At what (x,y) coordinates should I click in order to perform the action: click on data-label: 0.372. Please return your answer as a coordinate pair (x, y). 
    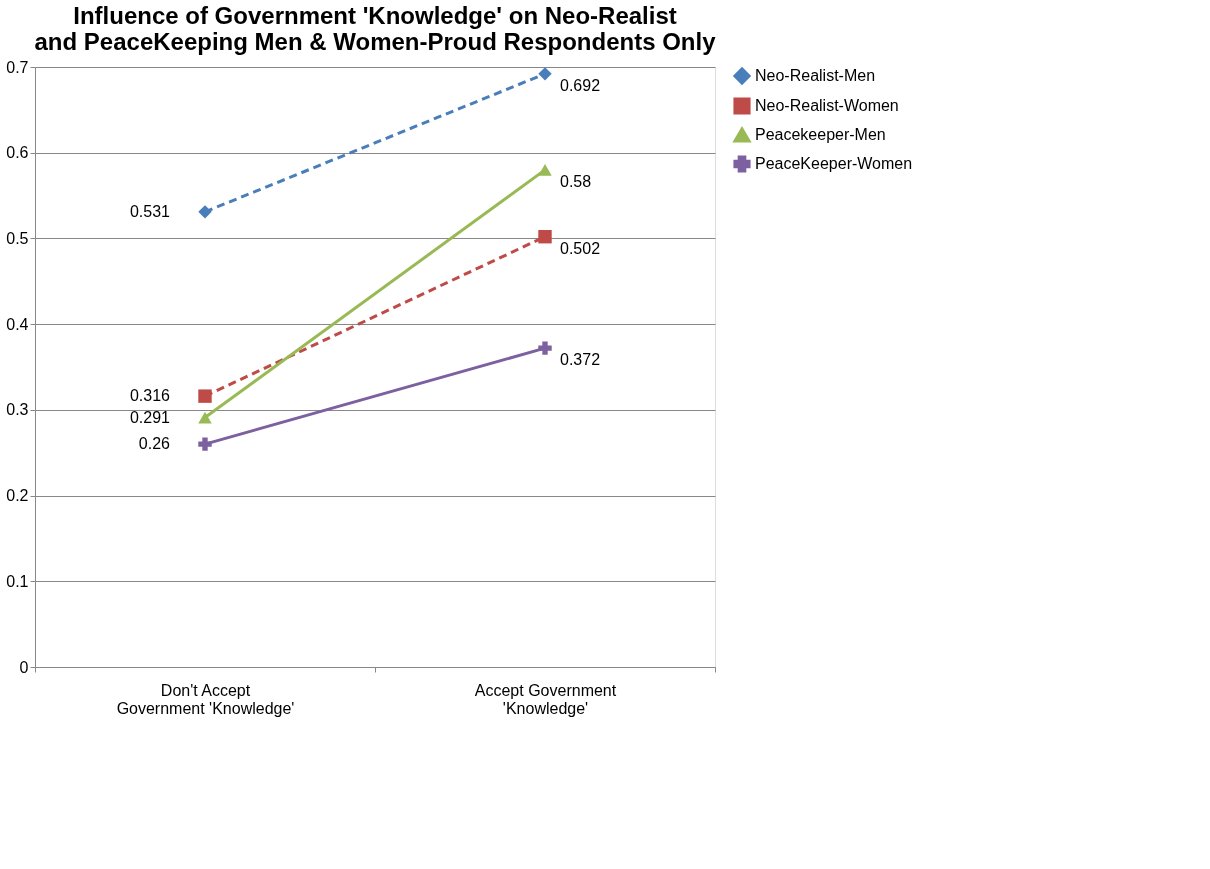
    Looking at the image, I should click on (580, 360).